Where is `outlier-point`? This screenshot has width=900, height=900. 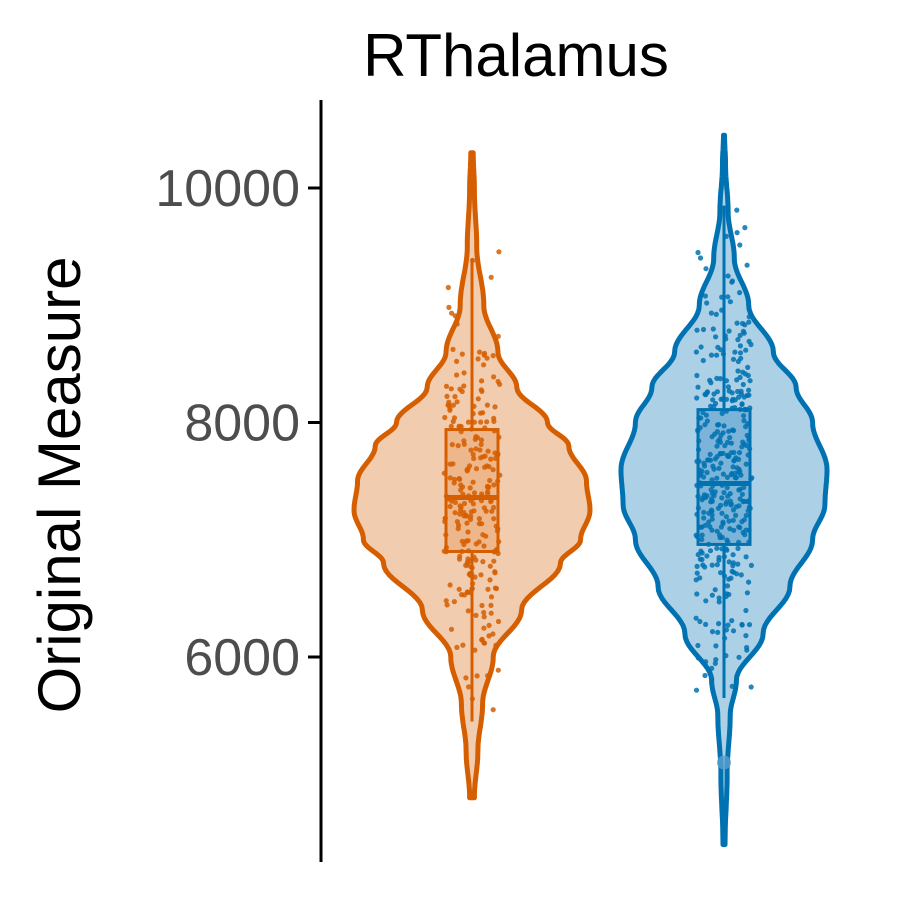 outlier-point is located at coordinates (724, 762).